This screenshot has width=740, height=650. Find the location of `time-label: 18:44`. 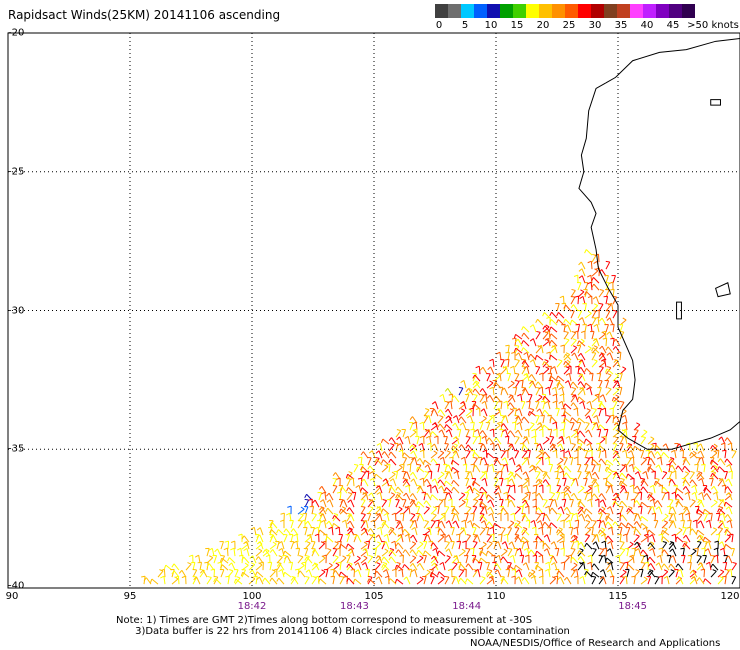

time-label: 18:44 is located at coordinates (467, 606).